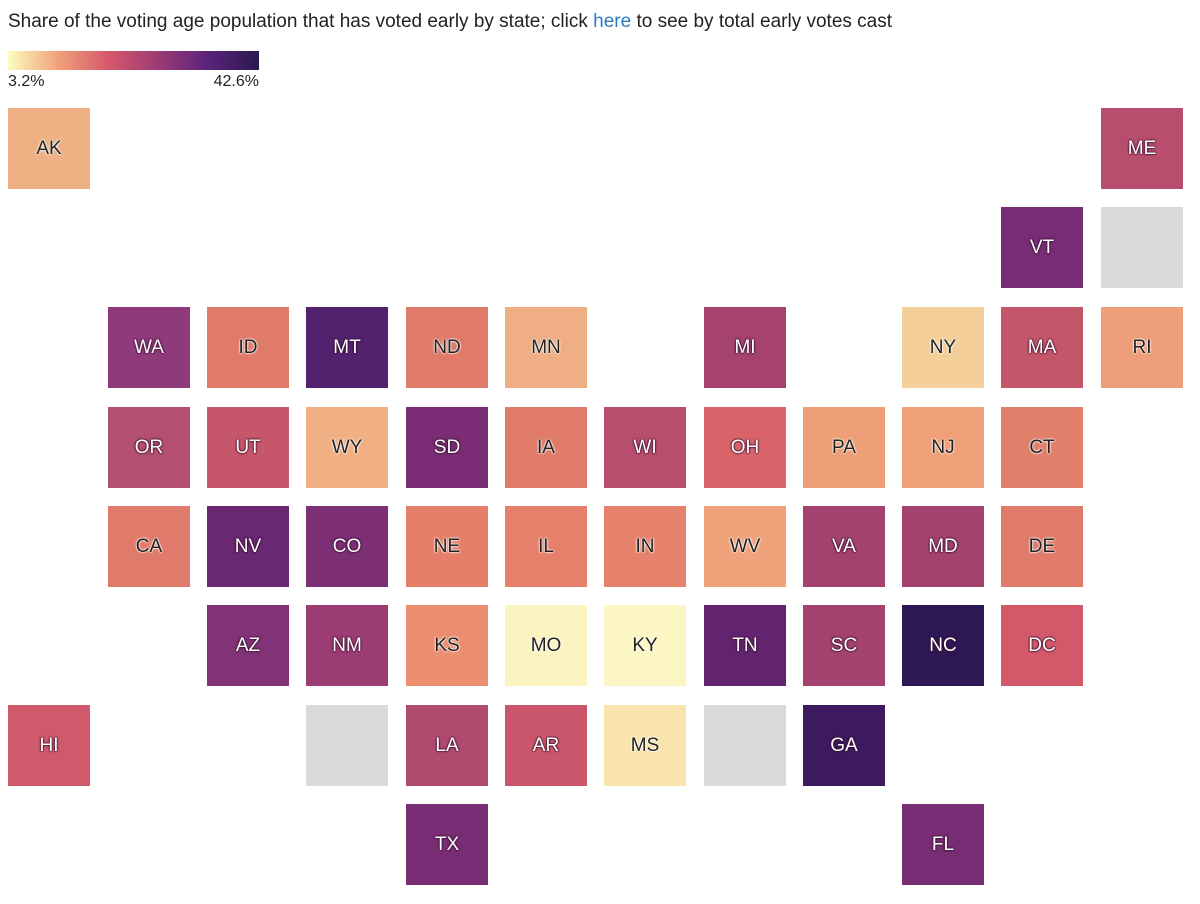 This screenshot has height=904, width=1200. I want to click on state-label: ID, so click(248, 347).